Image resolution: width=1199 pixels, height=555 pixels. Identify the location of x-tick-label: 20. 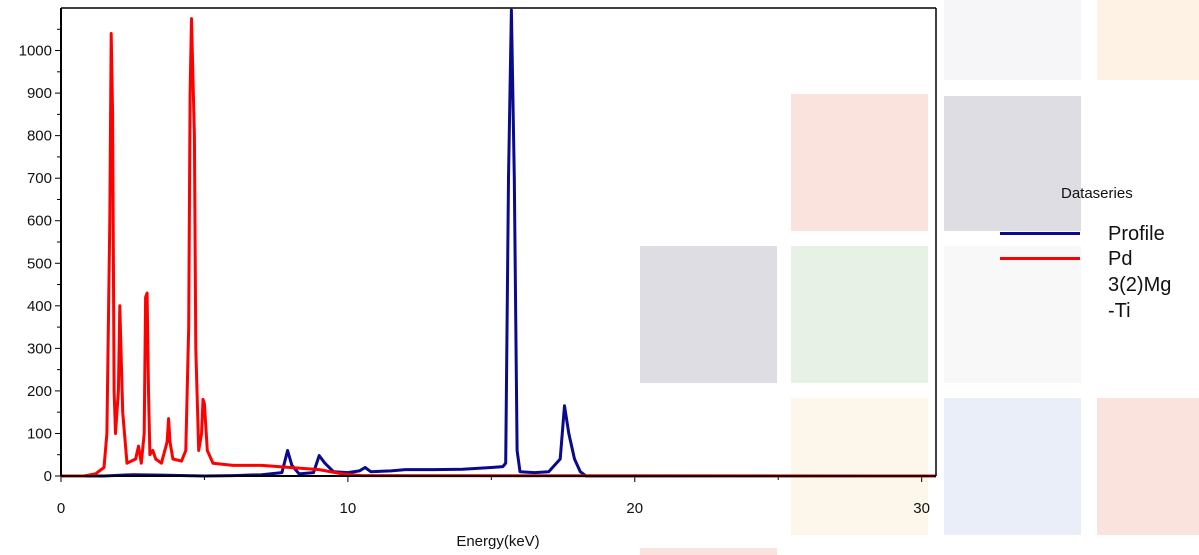
(634, 508).